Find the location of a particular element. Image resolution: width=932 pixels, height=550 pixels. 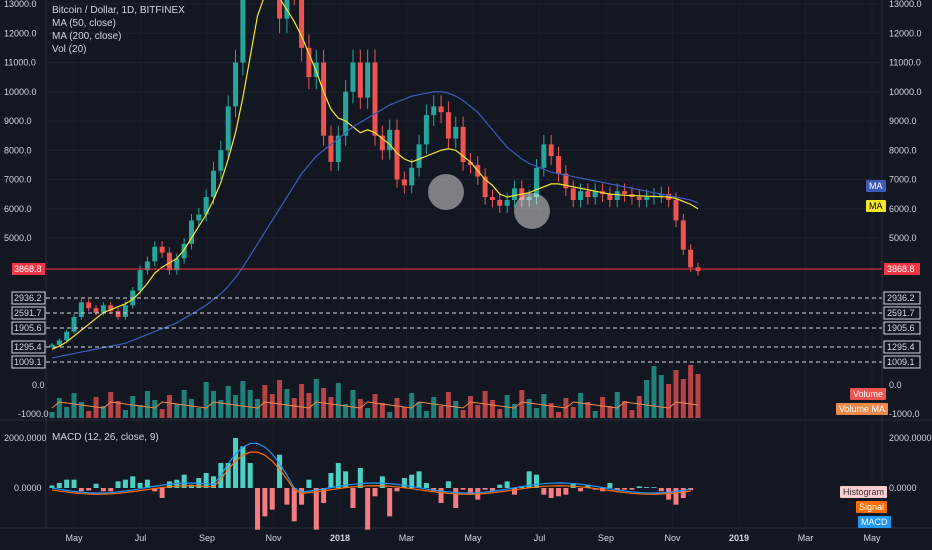

last-price-label-left: 3868.8 is located at coordinates (28, 269).